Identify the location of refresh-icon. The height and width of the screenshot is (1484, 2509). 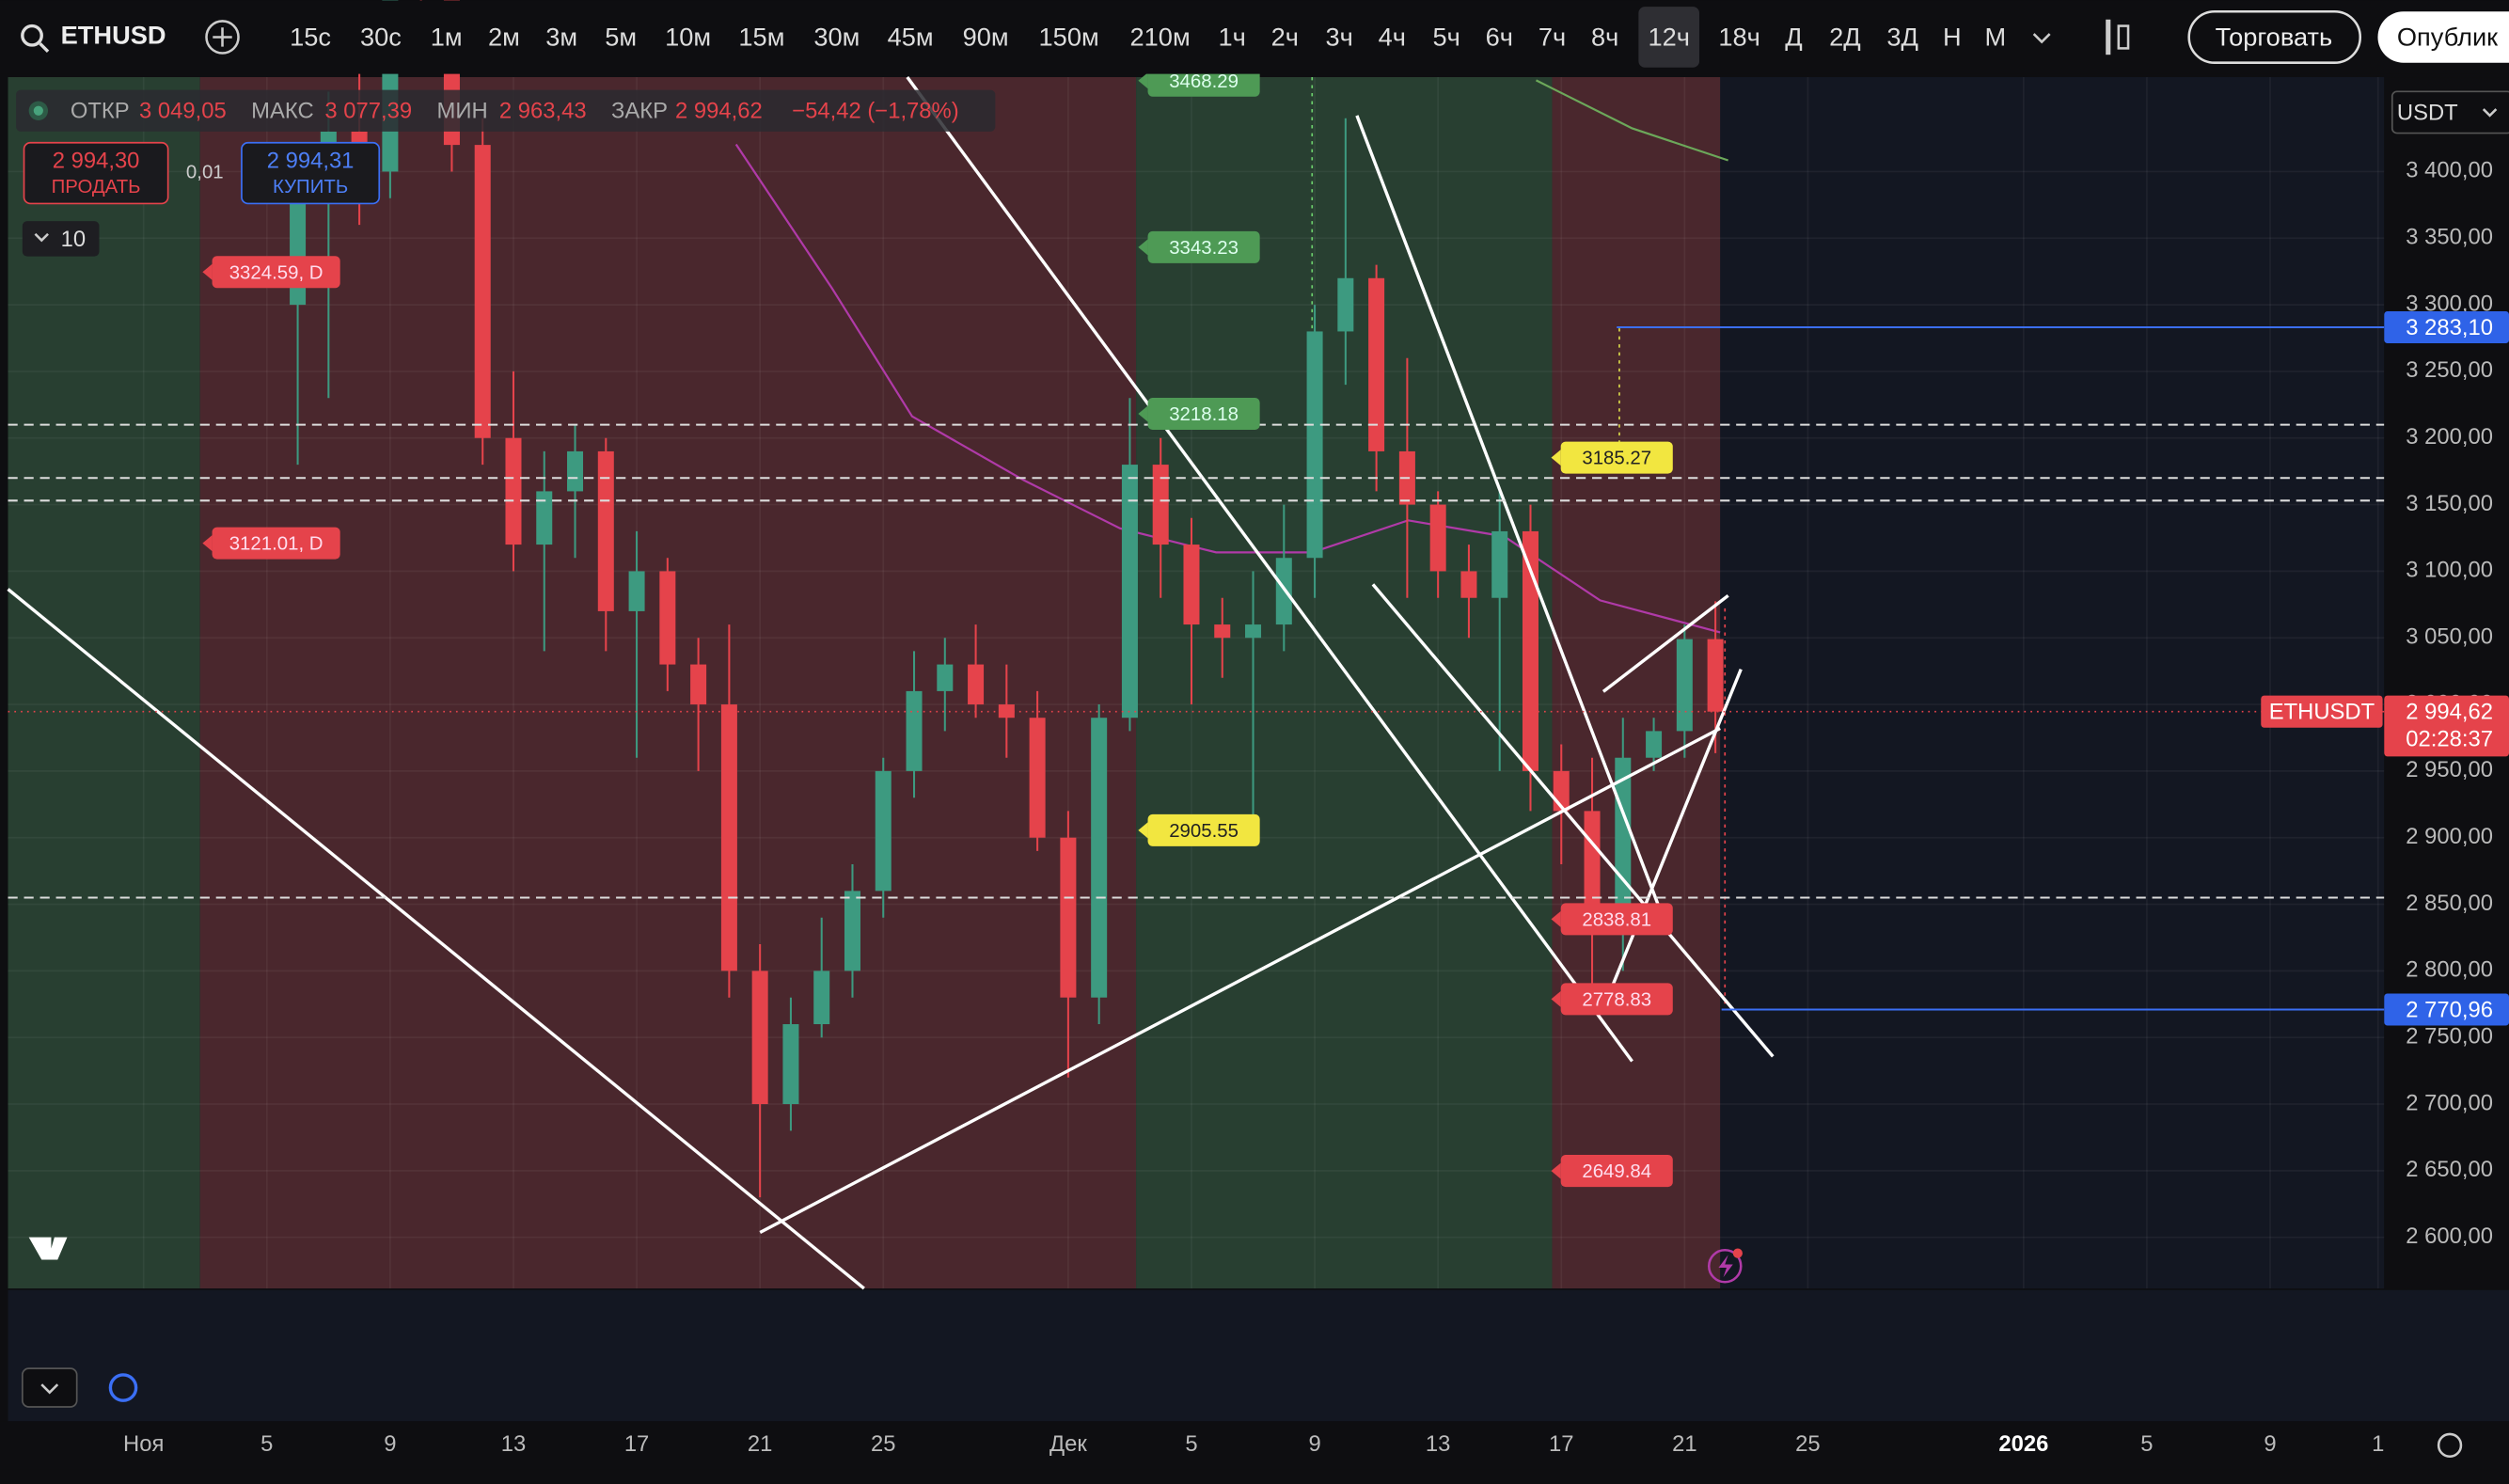
(123, 1387).